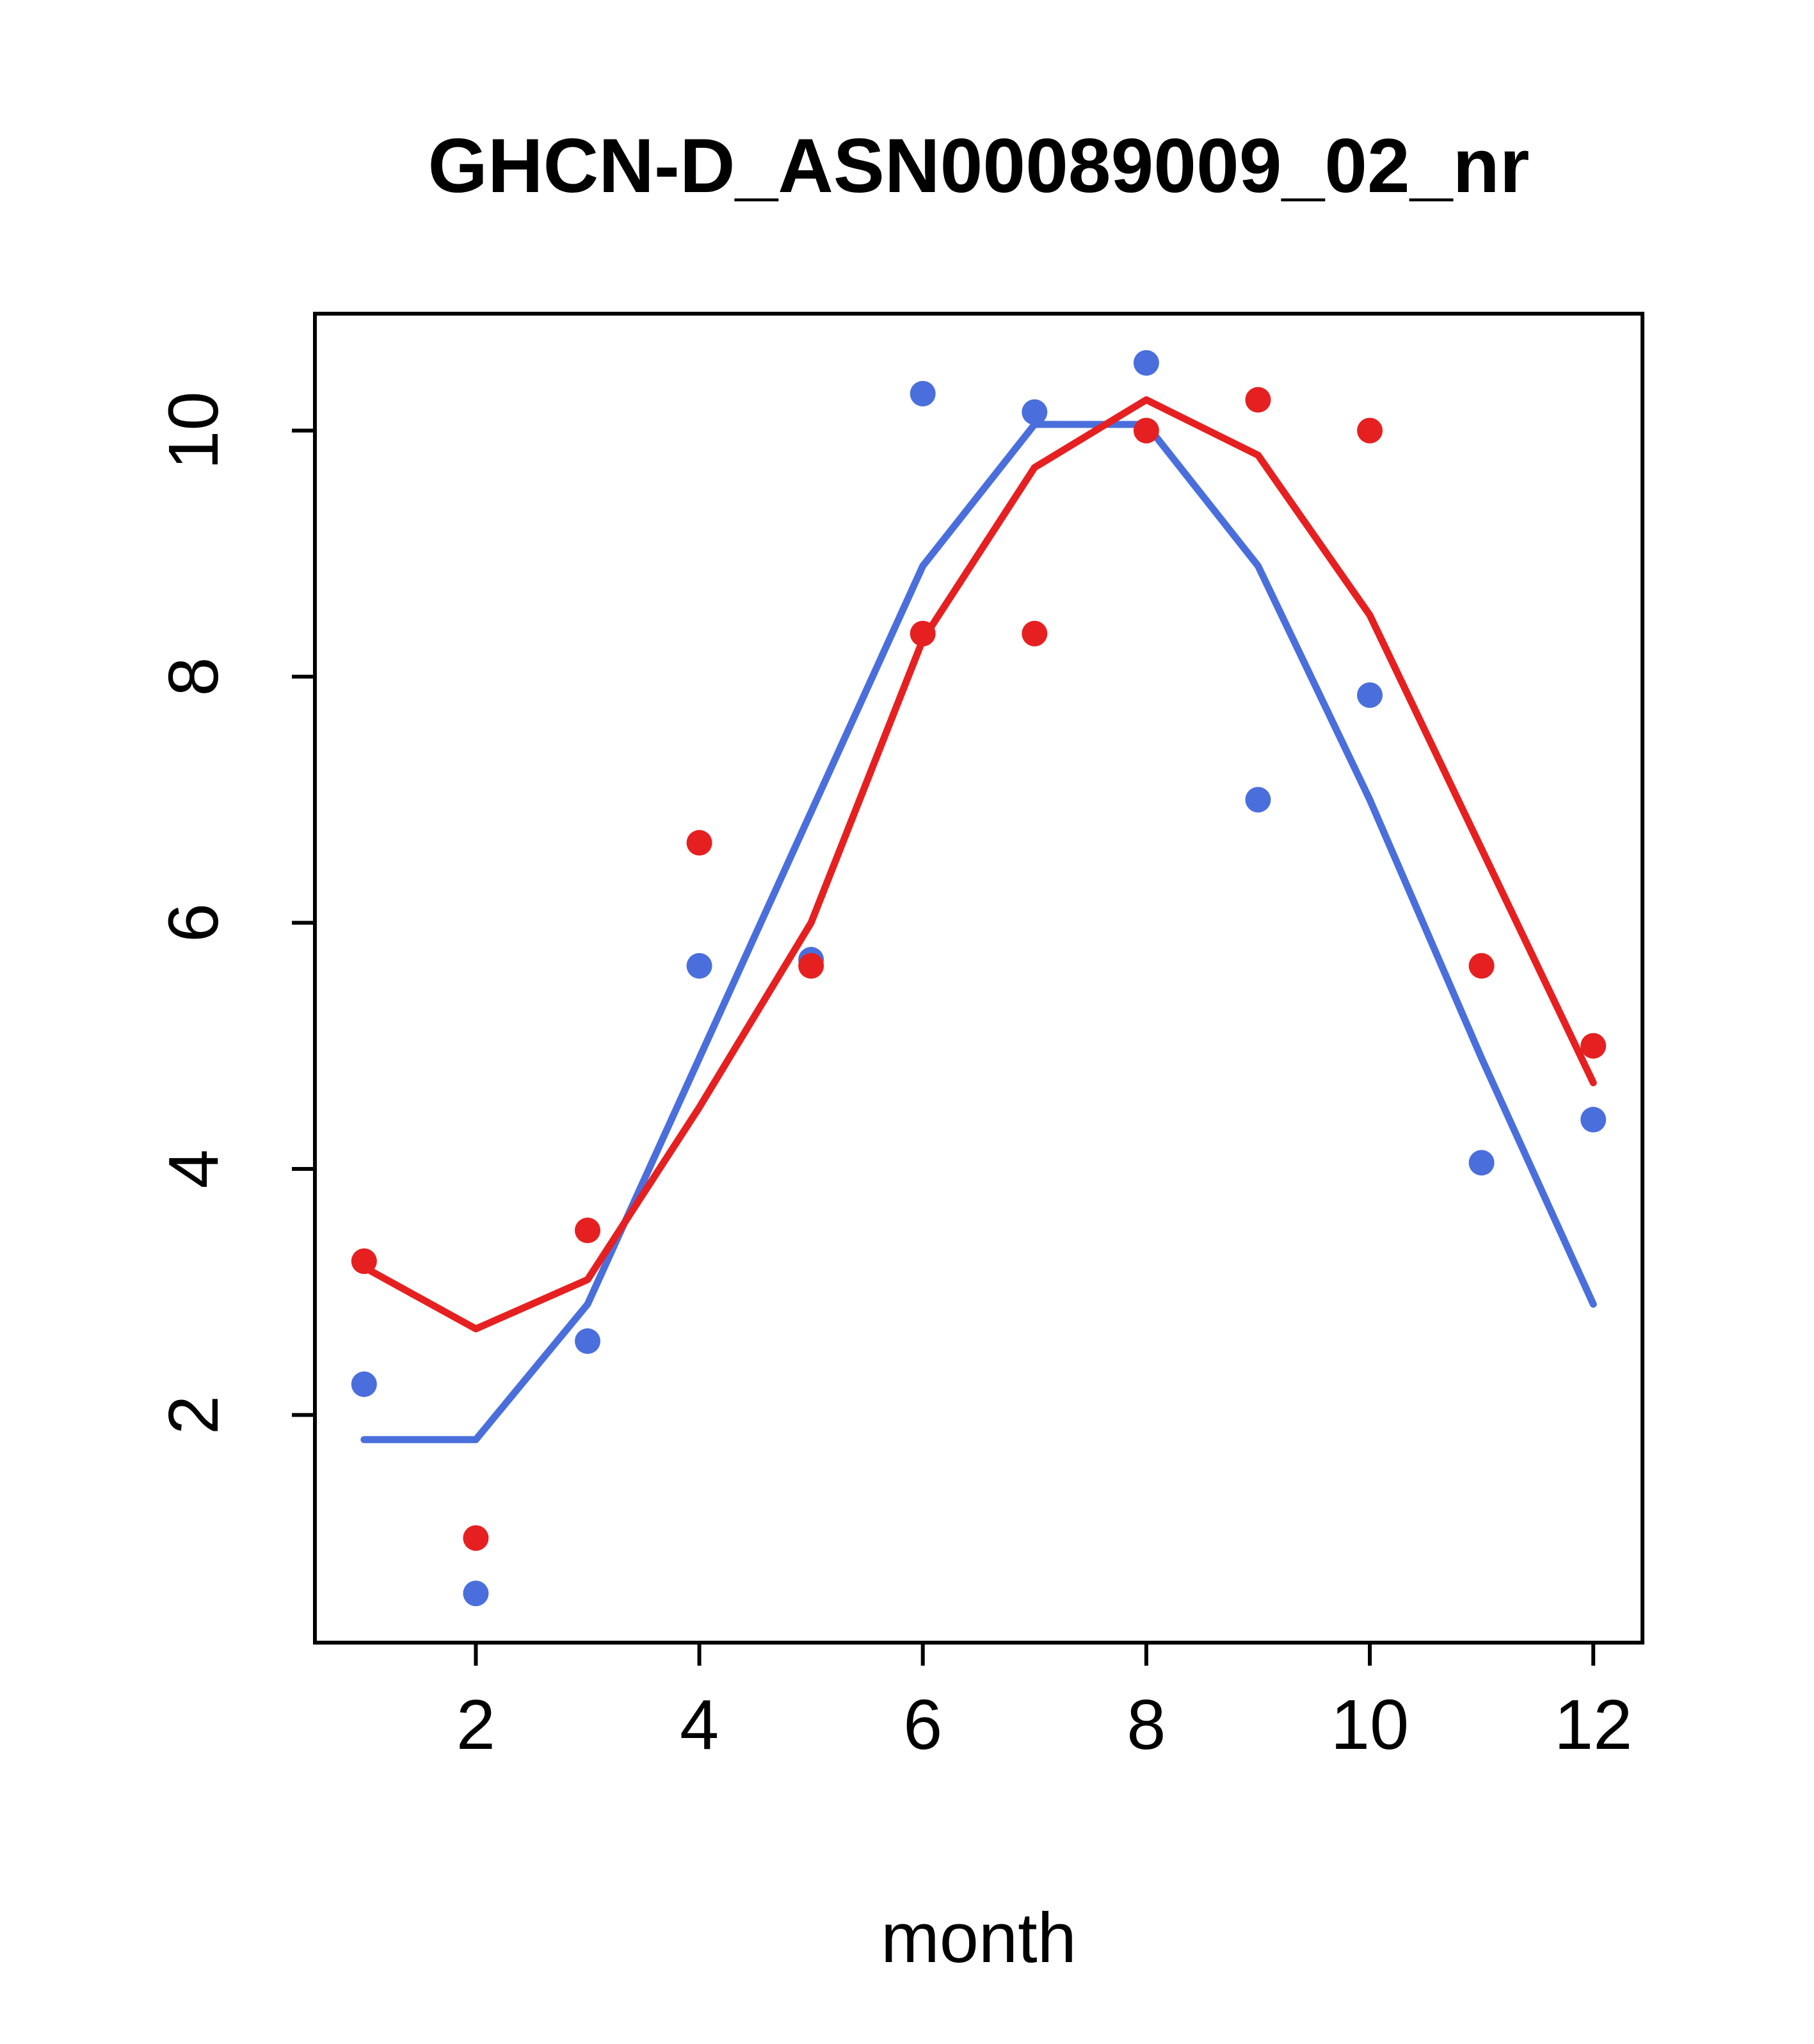  What do you see at coordinates (193, 1168) in the screenshot?
I see `y-tick-label: 4` at bounding box center [193, 1168].